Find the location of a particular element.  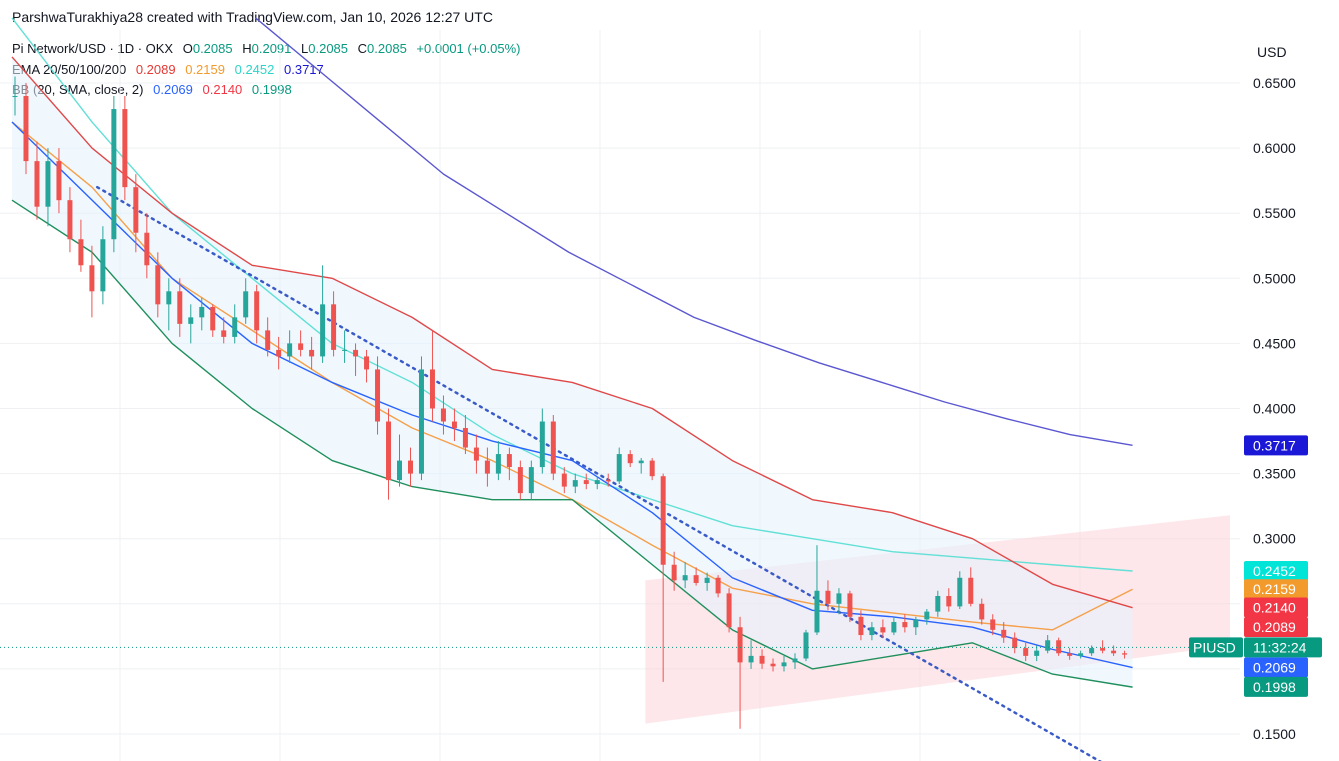

ema50-value: 0.2159 is located at coordinates (205, 69).